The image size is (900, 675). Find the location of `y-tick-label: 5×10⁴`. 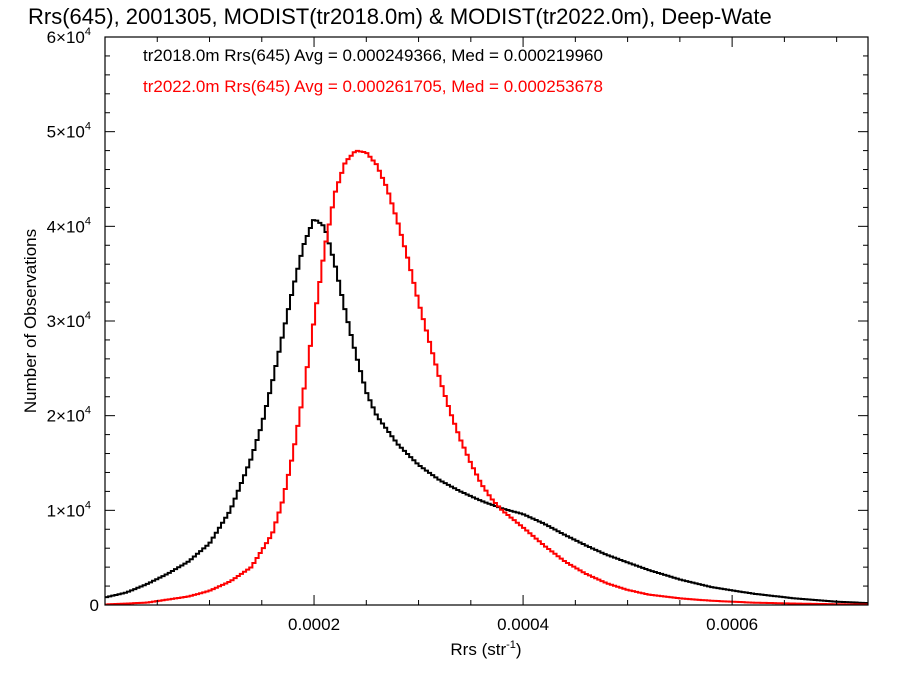

y-tick-label: 5×10⁴ is located at coordinates (69, 131).